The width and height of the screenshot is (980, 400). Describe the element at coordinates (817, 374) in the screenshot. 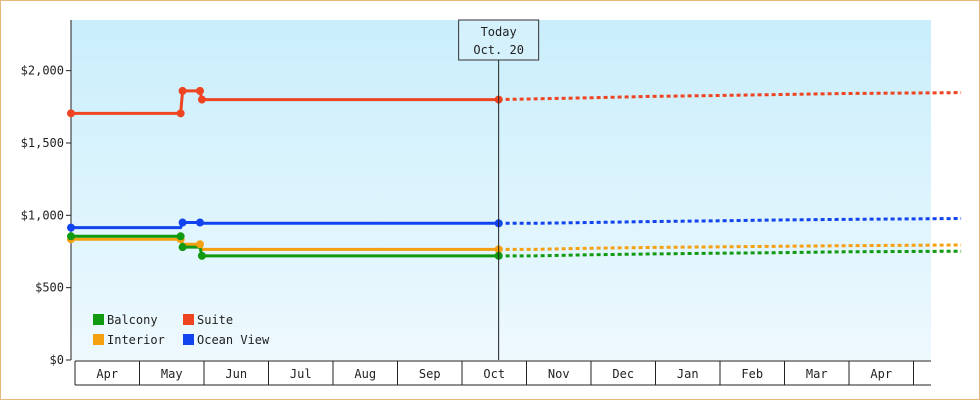

I see `x-month-label: Mar` at that location.